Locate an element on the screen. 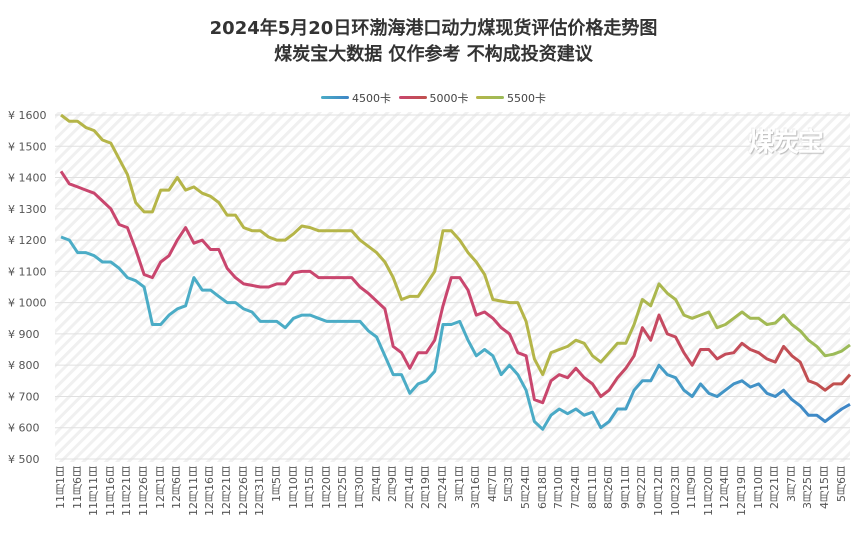  x-tick-label: 1月25日 is located at coordinates (343, 487).